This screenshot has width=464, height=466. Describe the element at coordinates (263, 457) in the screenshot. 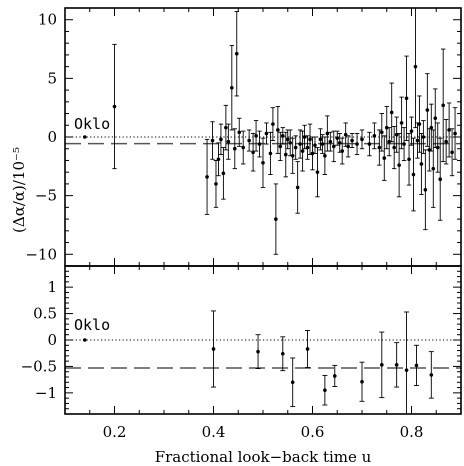

I see `x-axis-title: Fractional look−back time u` at that location.